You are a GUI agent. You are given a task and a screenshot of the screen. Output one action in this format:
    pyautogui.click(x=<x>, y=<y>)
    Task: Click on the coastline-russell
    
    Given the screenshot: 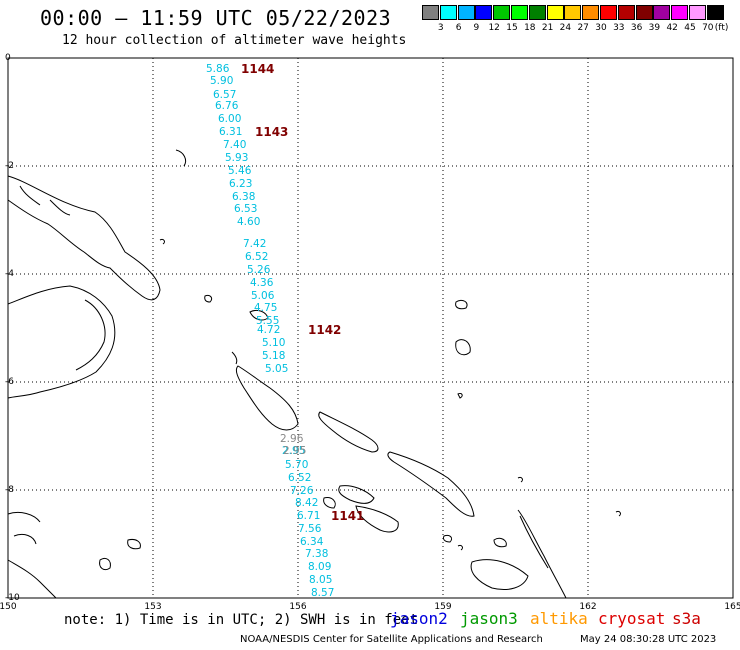 What is the action you would take?
    pyautogui.click(x=448, y=539)
    